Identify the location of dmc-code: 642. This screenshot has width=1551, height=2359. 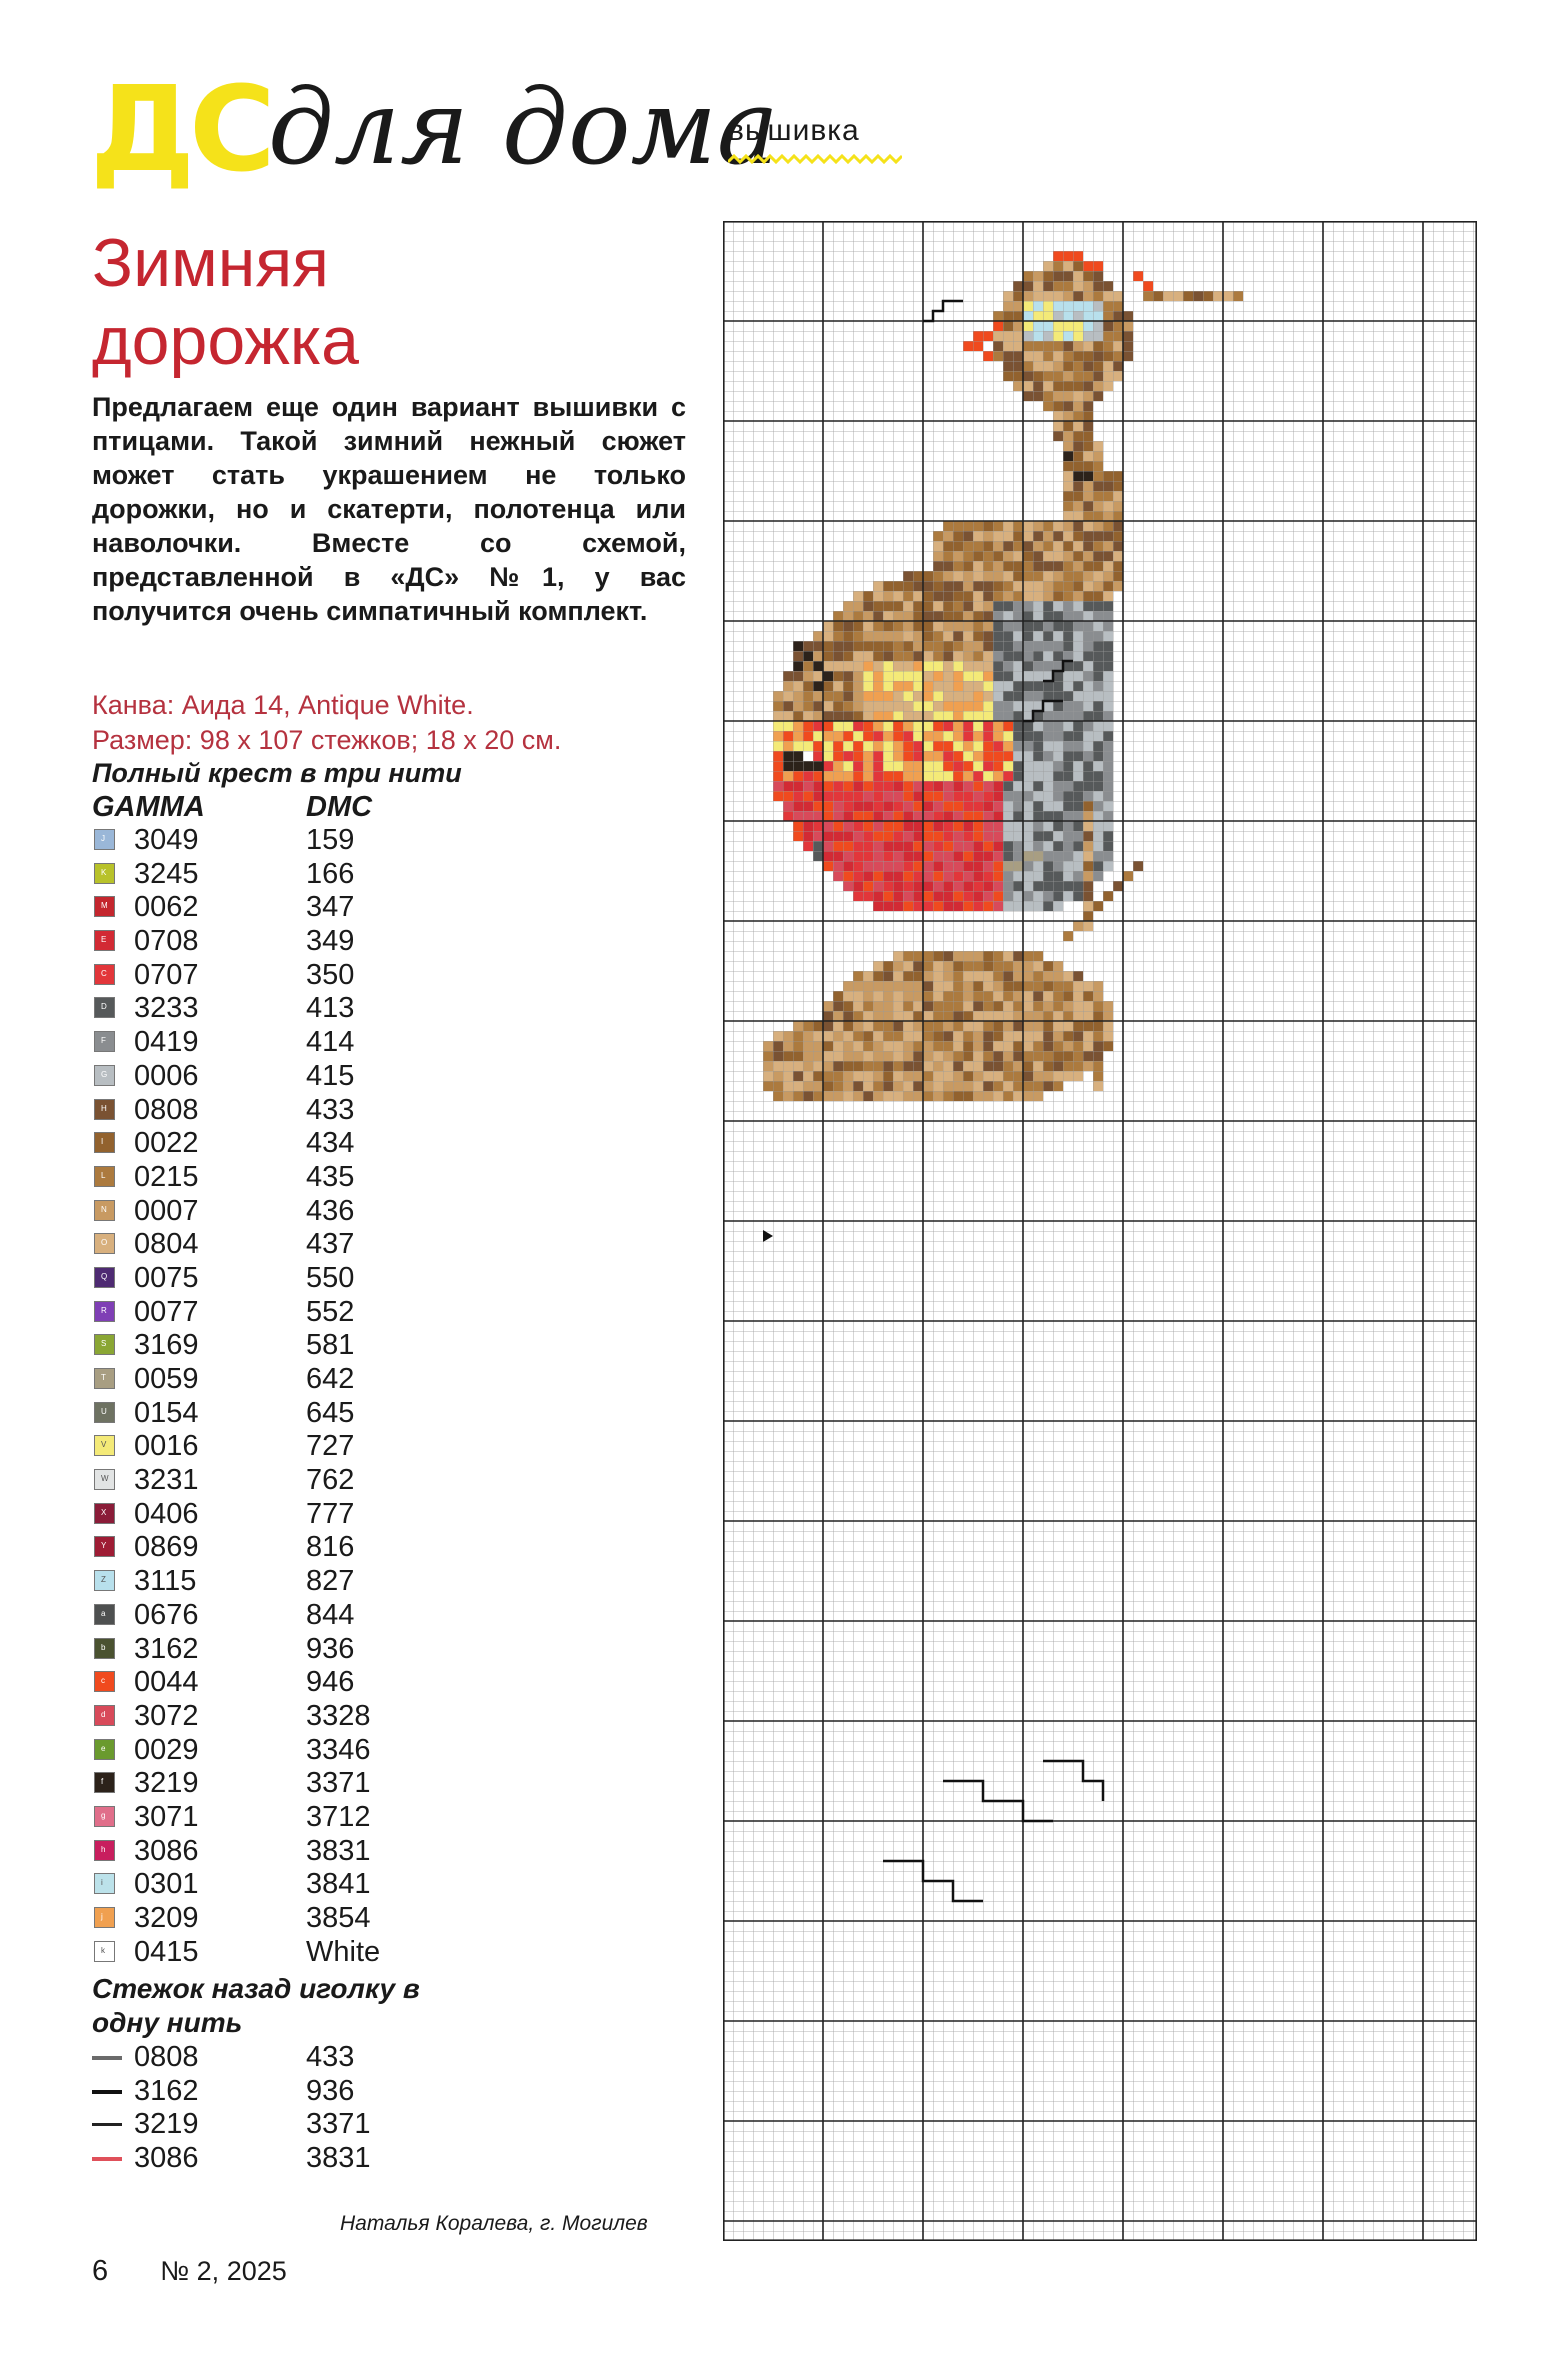
(330, 1379).